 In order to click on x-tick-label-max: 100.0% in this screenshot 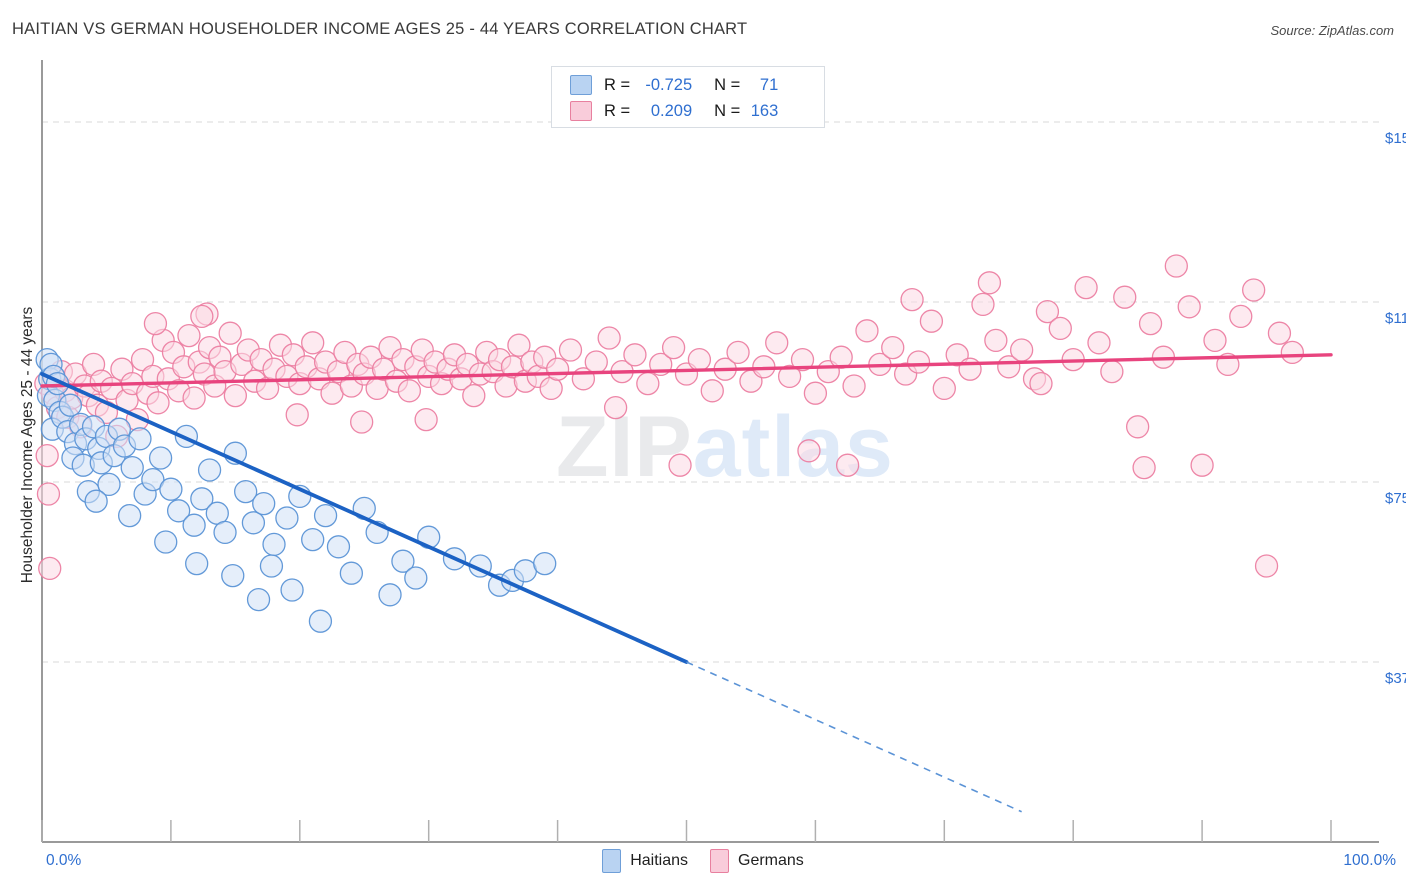, I will do `click(1369, 860)`.